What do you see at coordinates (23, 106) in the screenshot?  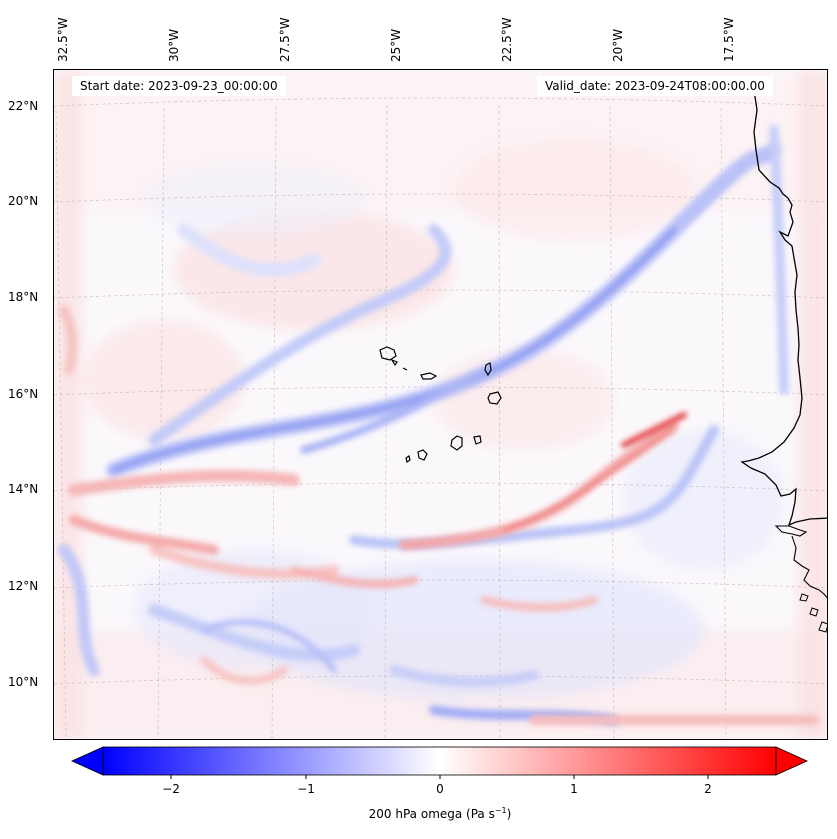 I see `lat-label-22n: 22°N` at bounding box center [23, 106].